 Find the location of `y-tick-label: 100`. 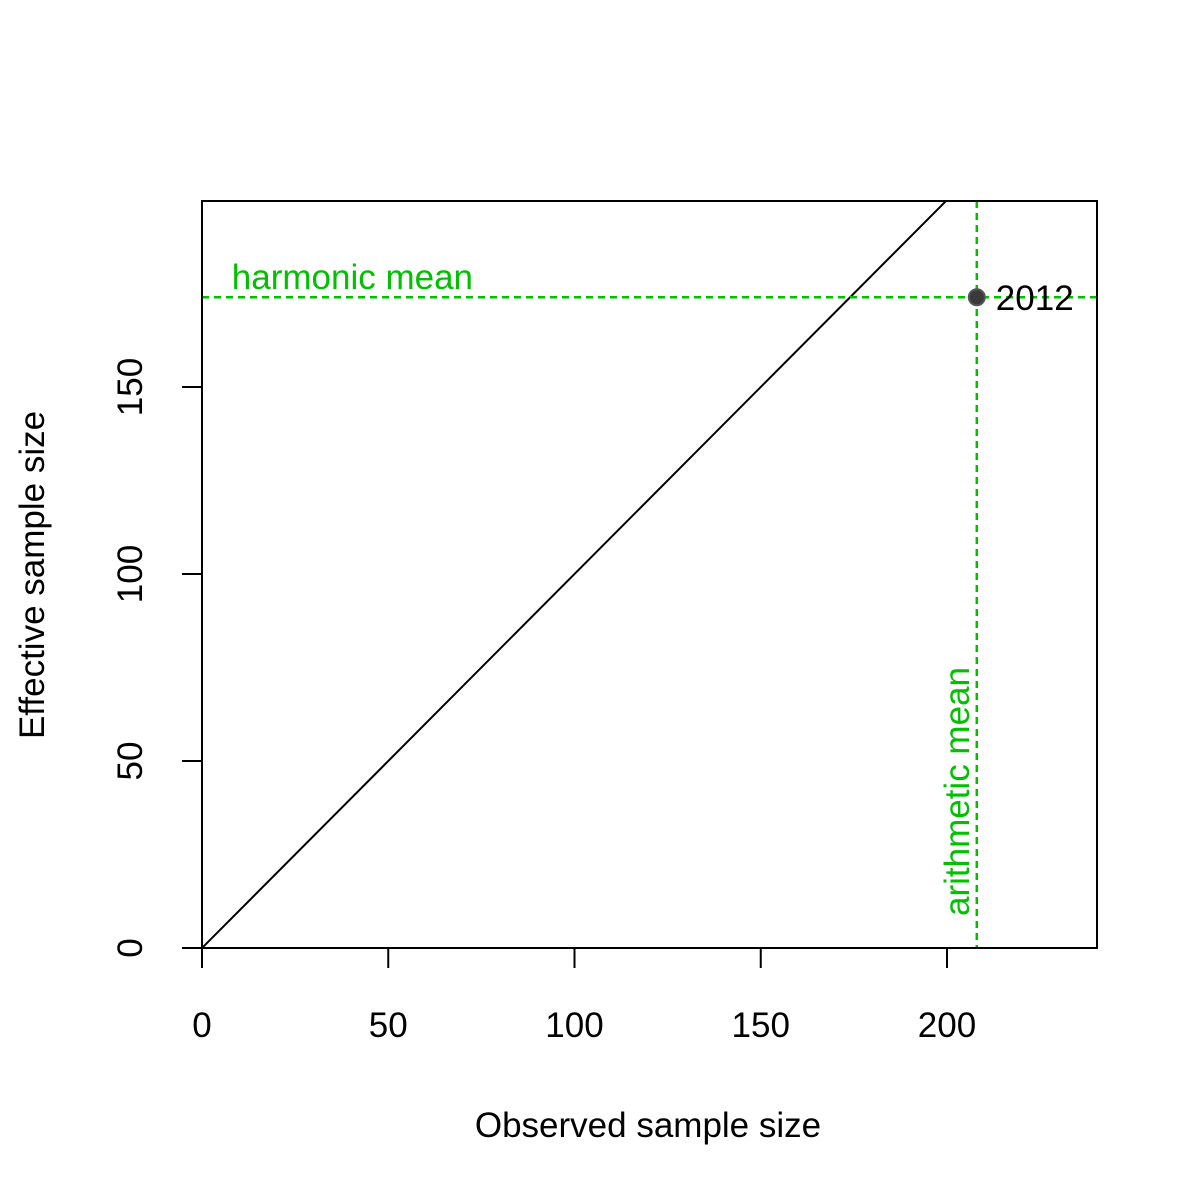

y-tick-label: 100 is located at coordinates (130, 574).